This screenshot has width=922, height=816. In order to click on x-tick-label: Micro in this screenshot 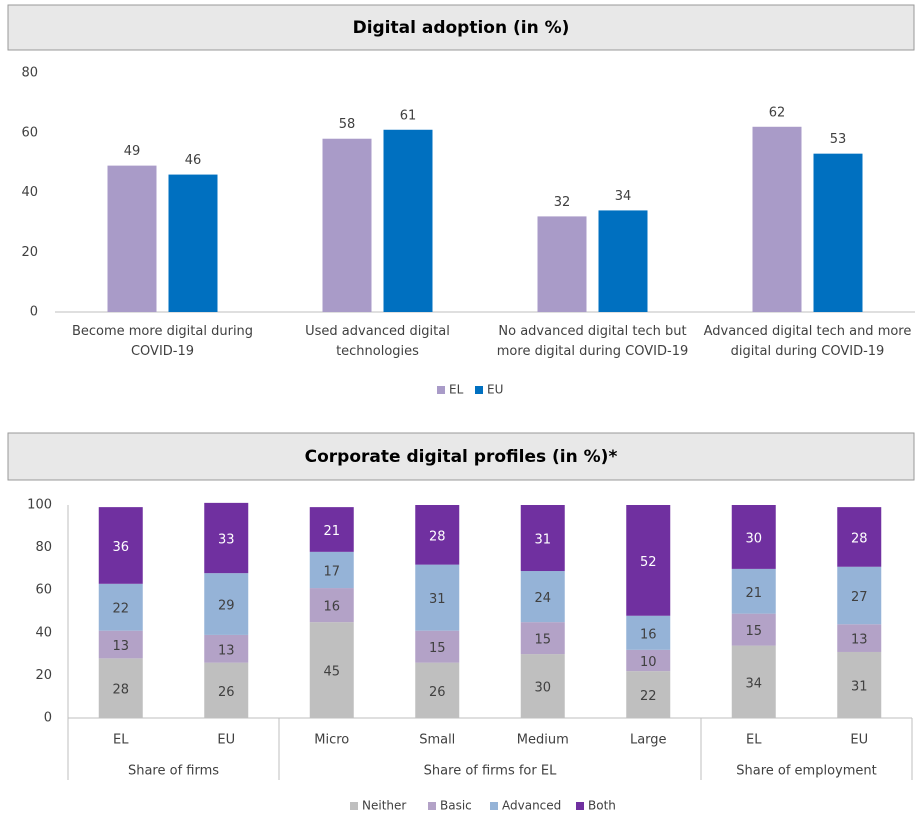, I will do `click(331, 740)`.